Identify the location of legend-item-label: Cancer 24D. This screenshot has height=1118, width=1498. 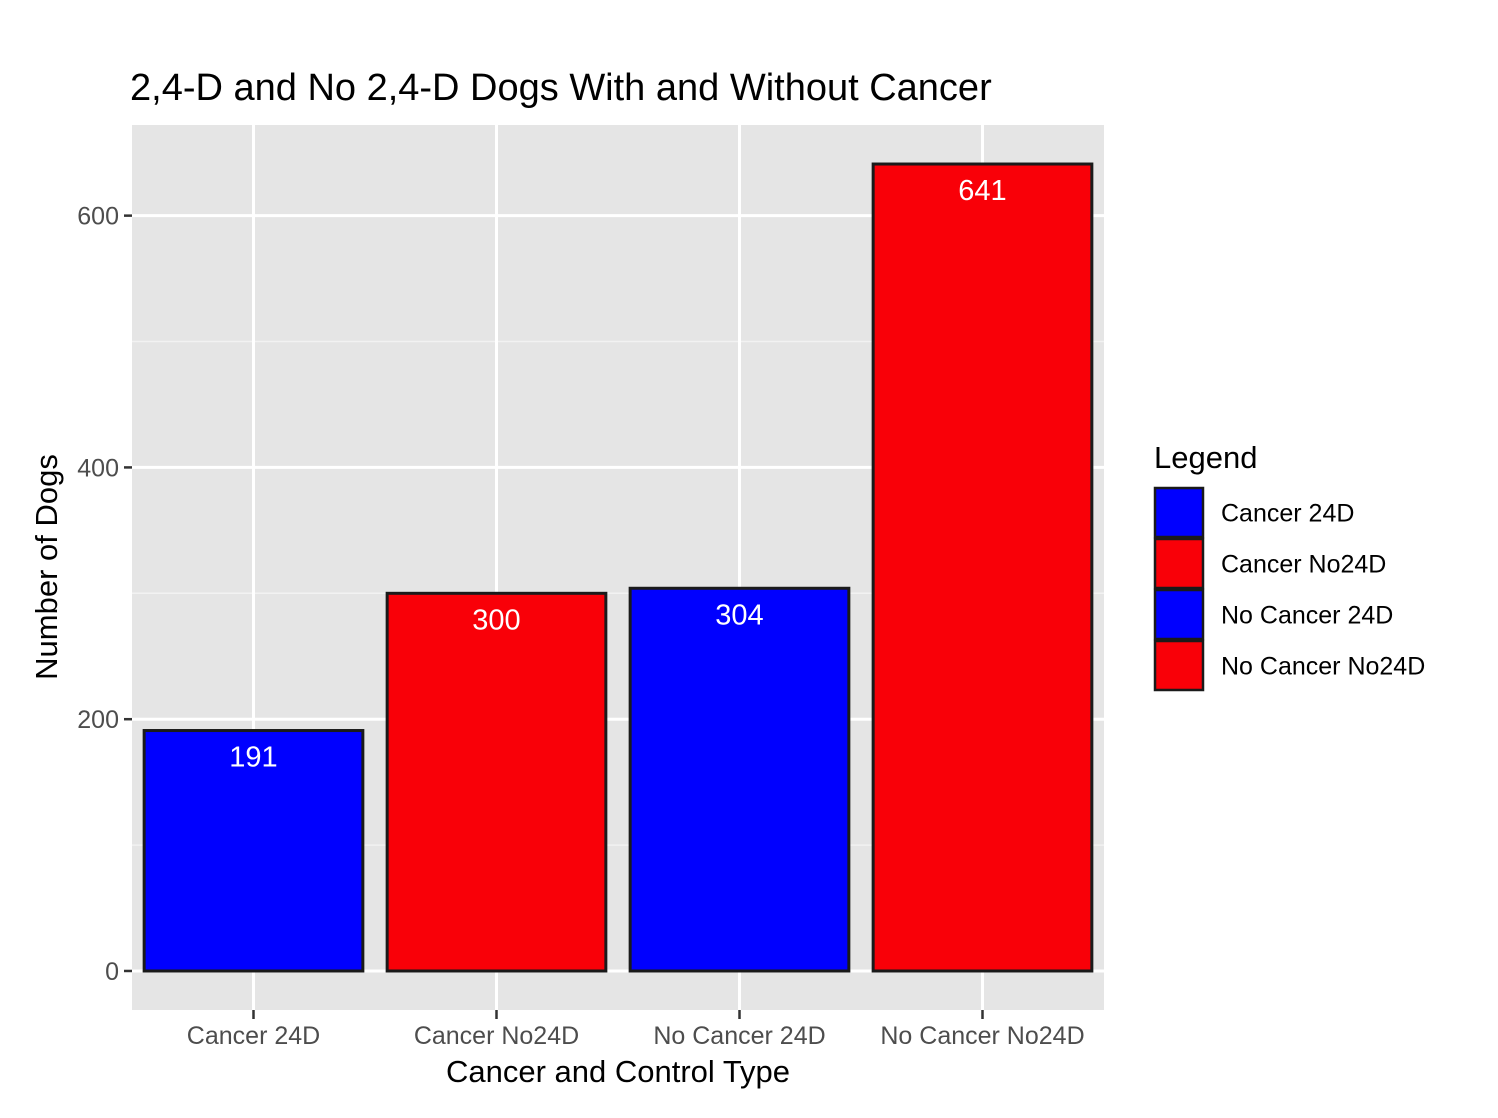
(1287, 514).